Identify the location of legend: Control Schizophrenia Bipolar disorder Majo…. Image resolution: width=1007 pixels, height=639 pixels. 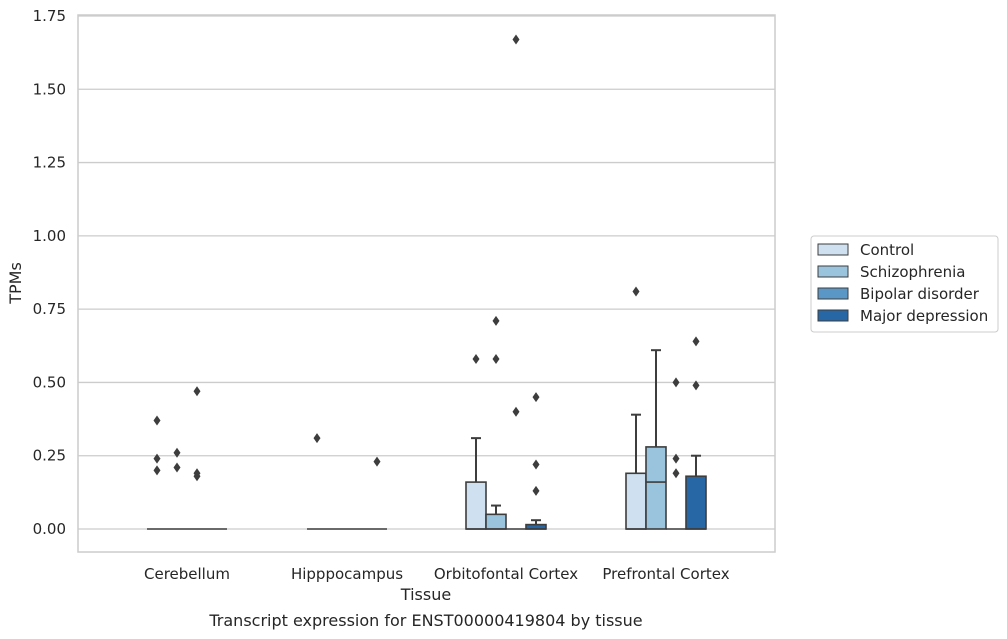
(904, 284).